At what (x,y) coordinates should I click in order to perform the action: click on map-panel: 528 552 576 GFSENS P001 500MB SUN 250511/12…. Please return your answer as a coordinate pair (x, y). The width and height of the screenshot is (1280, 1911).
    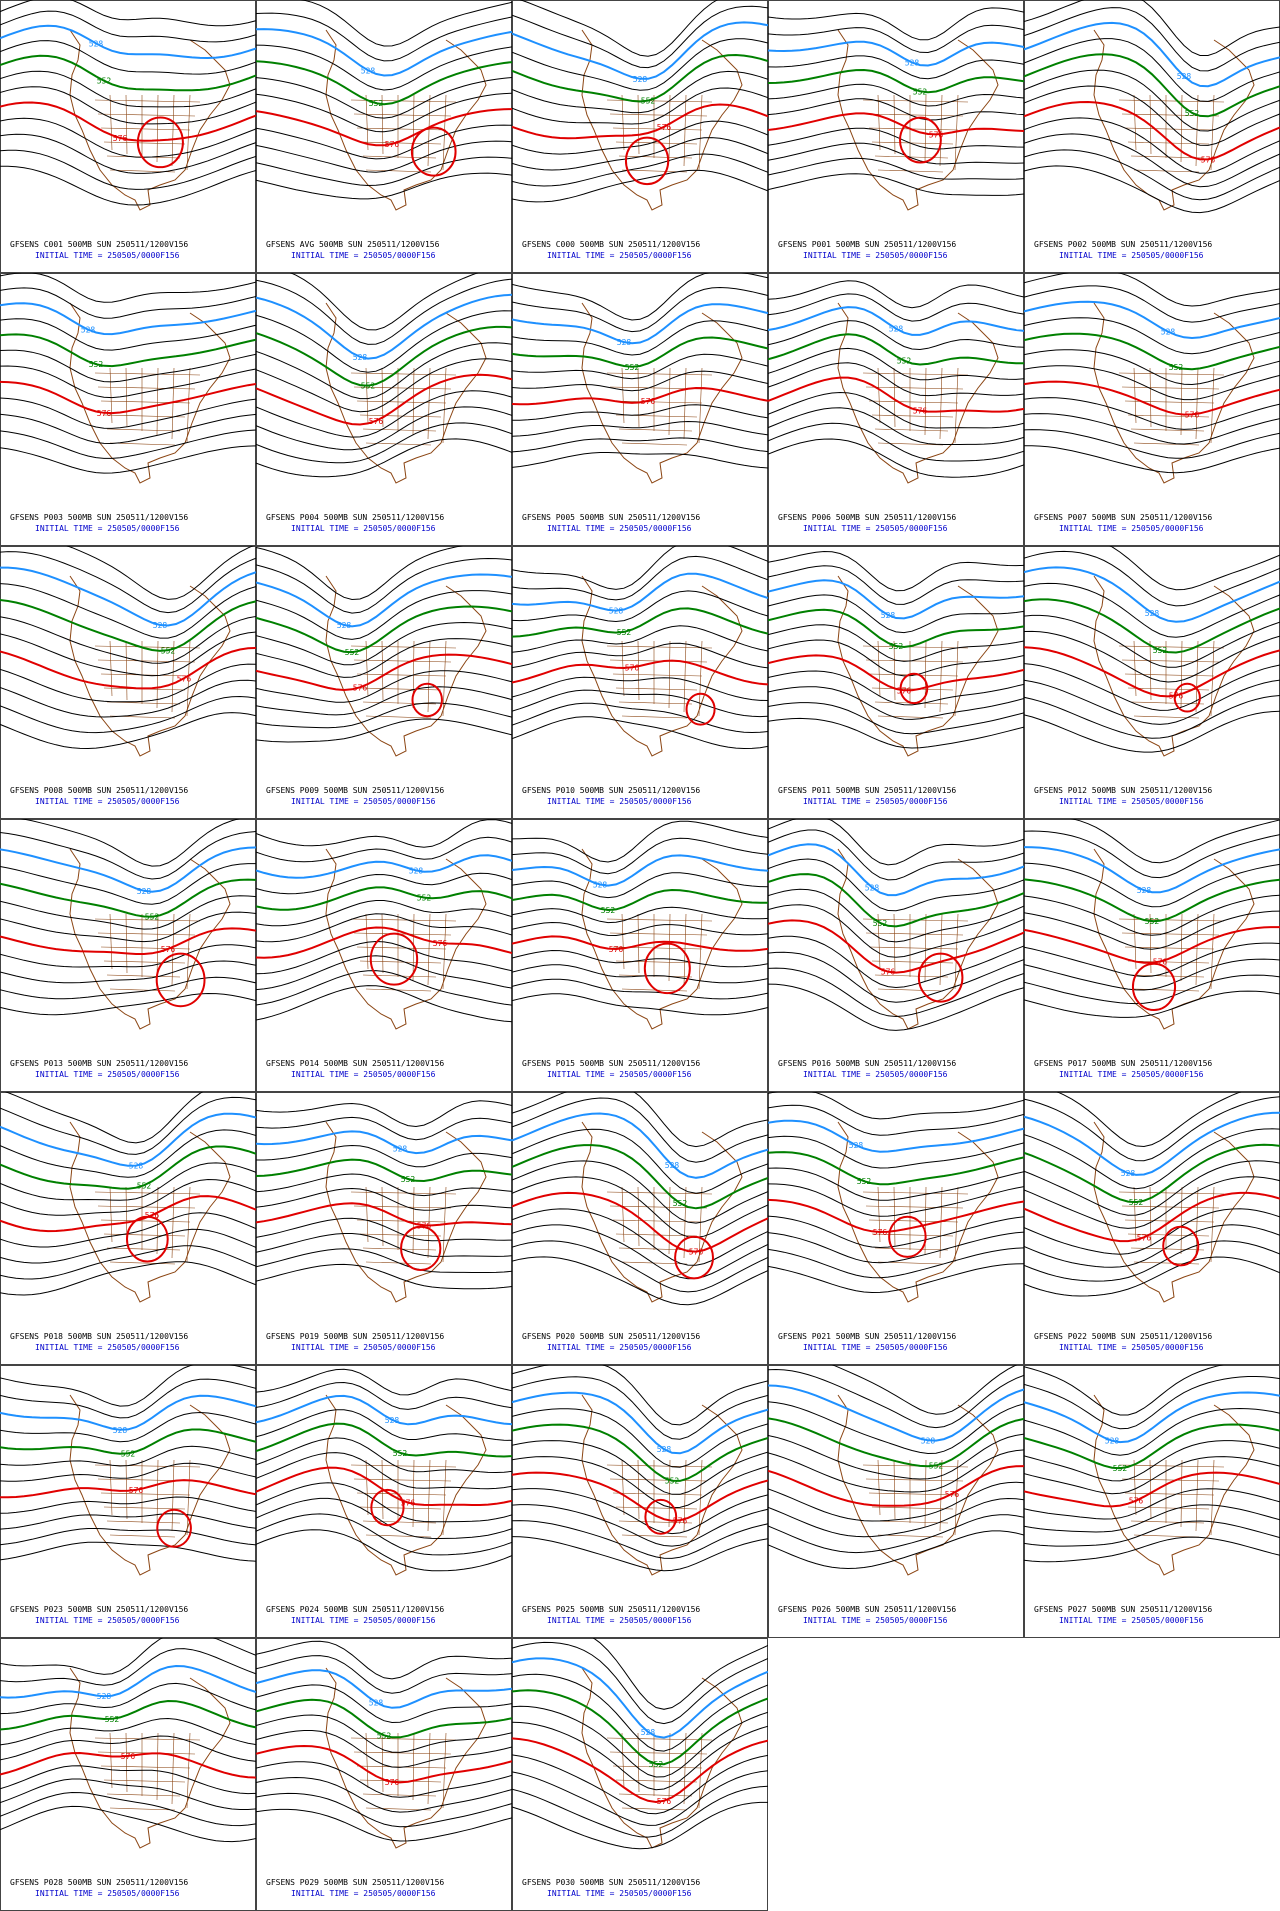
    Looking at the image, I should click on (896, 136).